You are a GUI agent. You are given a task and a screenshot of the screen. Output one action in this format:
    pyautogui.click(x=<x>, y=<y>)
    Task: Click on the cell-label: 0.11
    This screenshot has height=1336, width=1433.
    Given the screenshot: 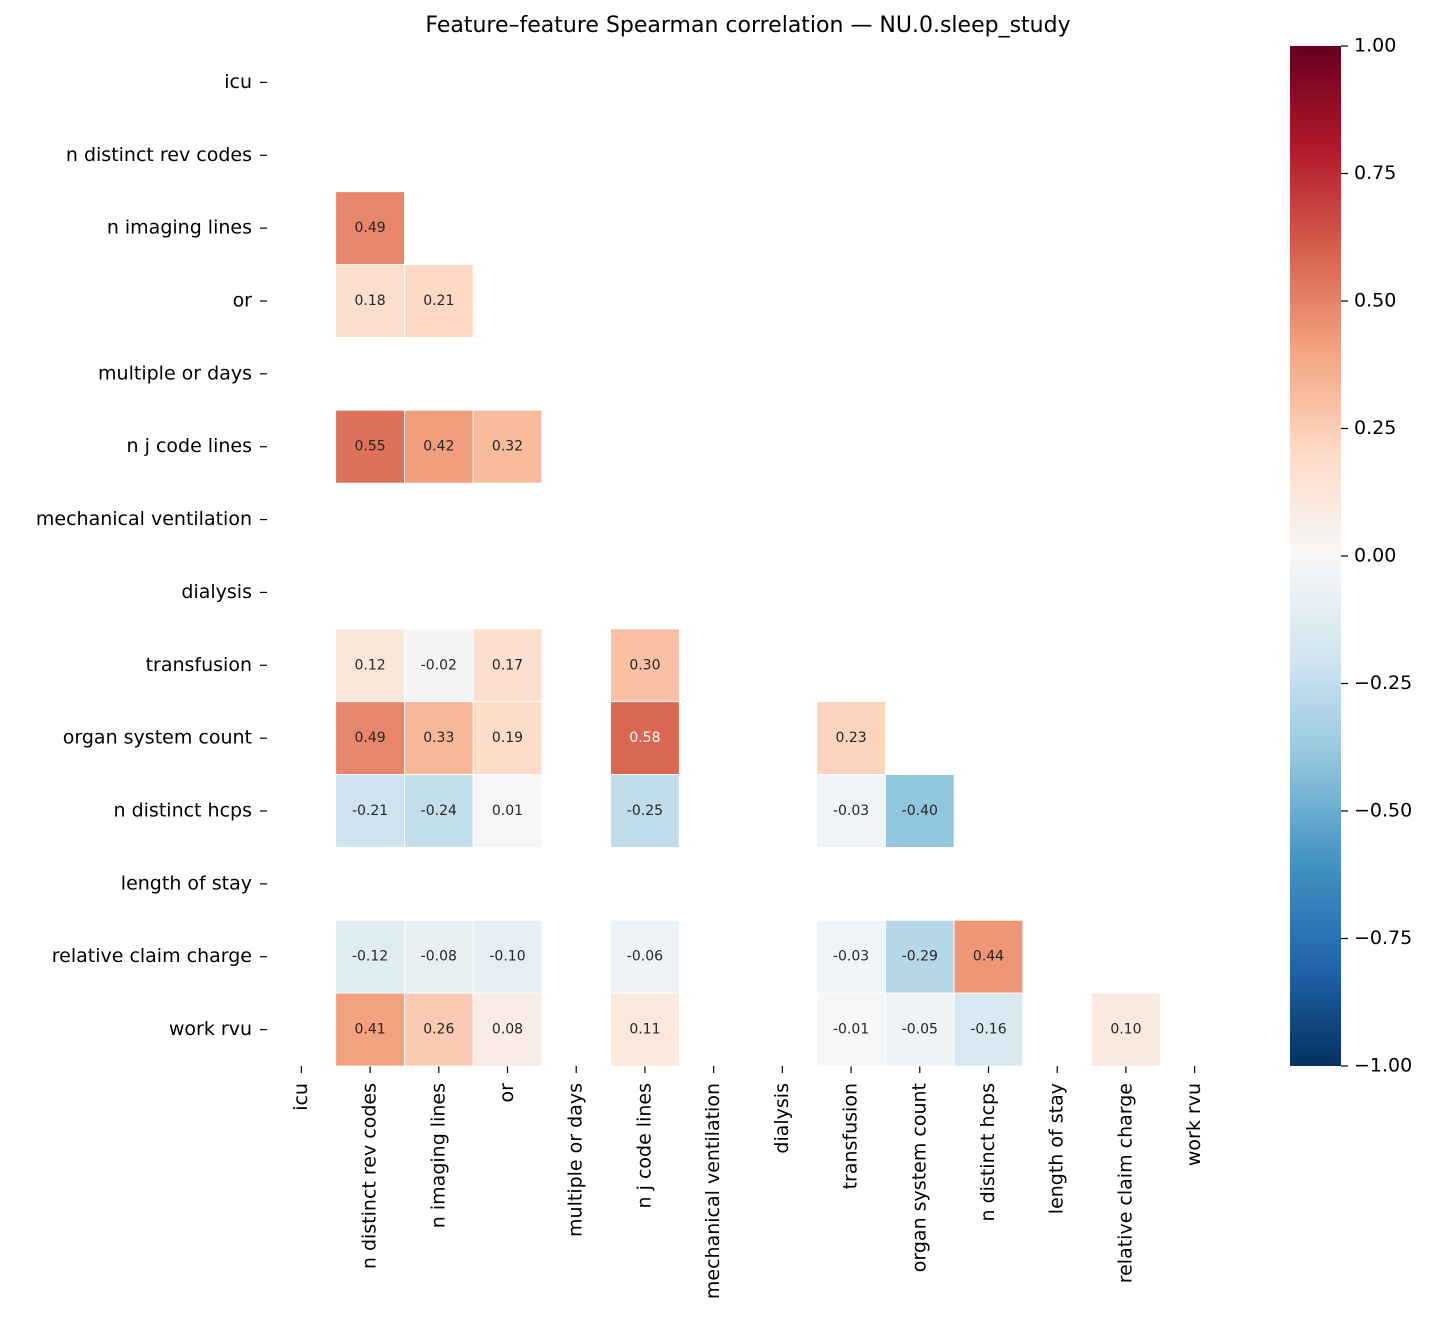 What is the action you would take?
    pyautogui.click(x=644, y=1030)
    